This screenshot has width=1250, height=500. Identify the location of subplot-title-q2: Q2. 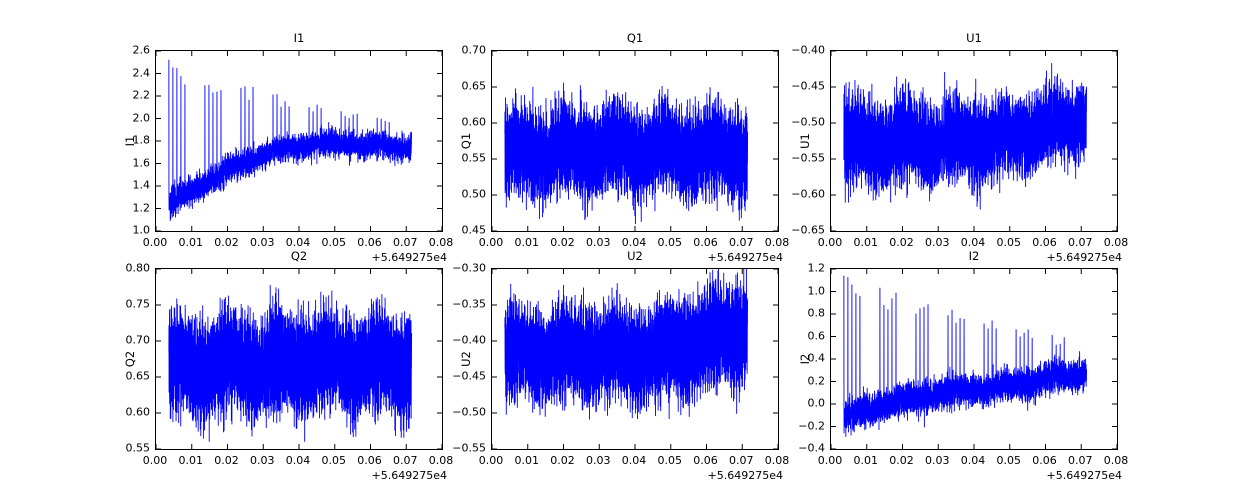
(299, 256).